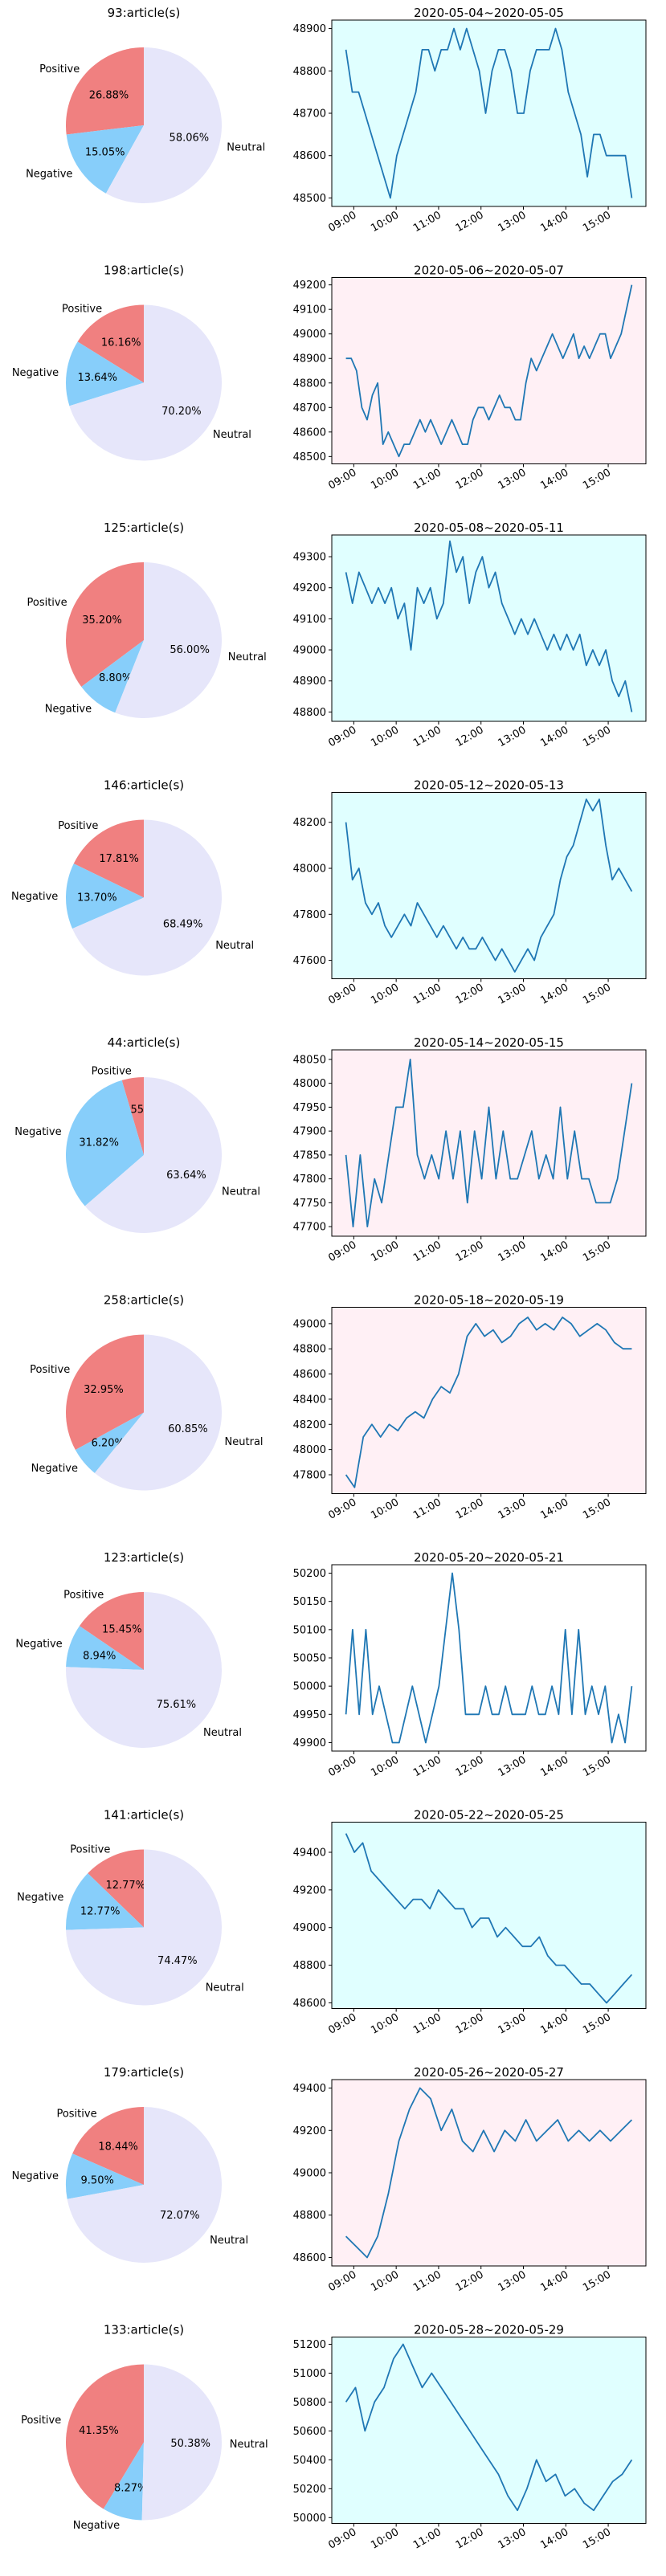  Describe the element at coordinates (144, 528) in the screenshot. I see `pie-title: 125:article(s)` at that location.